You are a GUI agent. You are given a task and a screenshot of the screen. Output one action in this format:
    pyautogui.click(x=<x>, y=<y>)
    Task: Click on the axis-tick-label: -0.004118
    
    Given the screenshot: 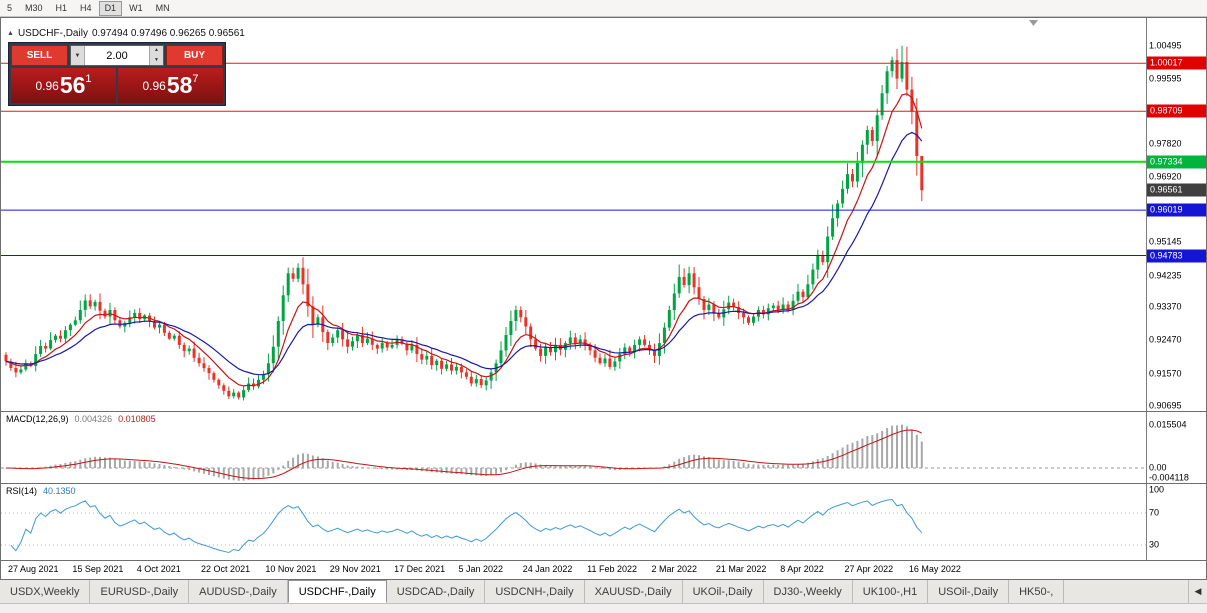 What is the action you would take?
    pyautogui.click(x=1169, y=477)
    